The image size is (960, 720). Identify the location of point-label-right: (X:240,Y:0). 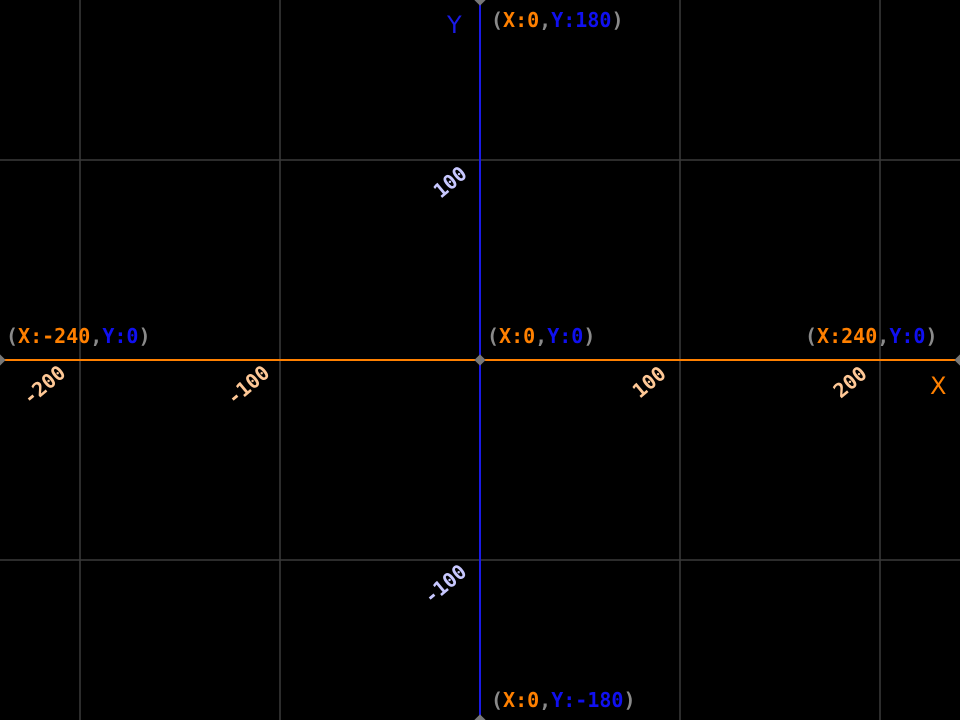
(871, 336).